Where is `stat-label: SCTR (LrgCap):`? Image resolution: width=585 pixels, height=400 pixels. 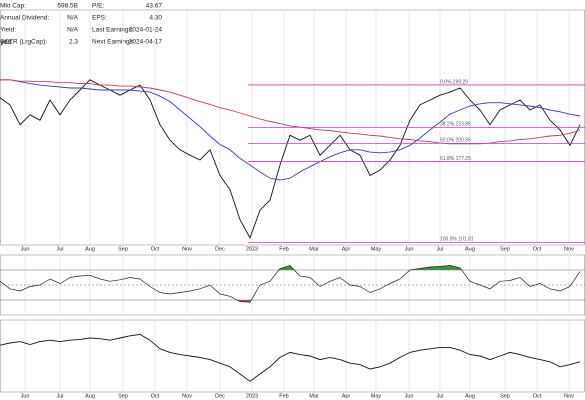
stat-label: SCTR (LrgCap): is located at coordinates (23, 42).